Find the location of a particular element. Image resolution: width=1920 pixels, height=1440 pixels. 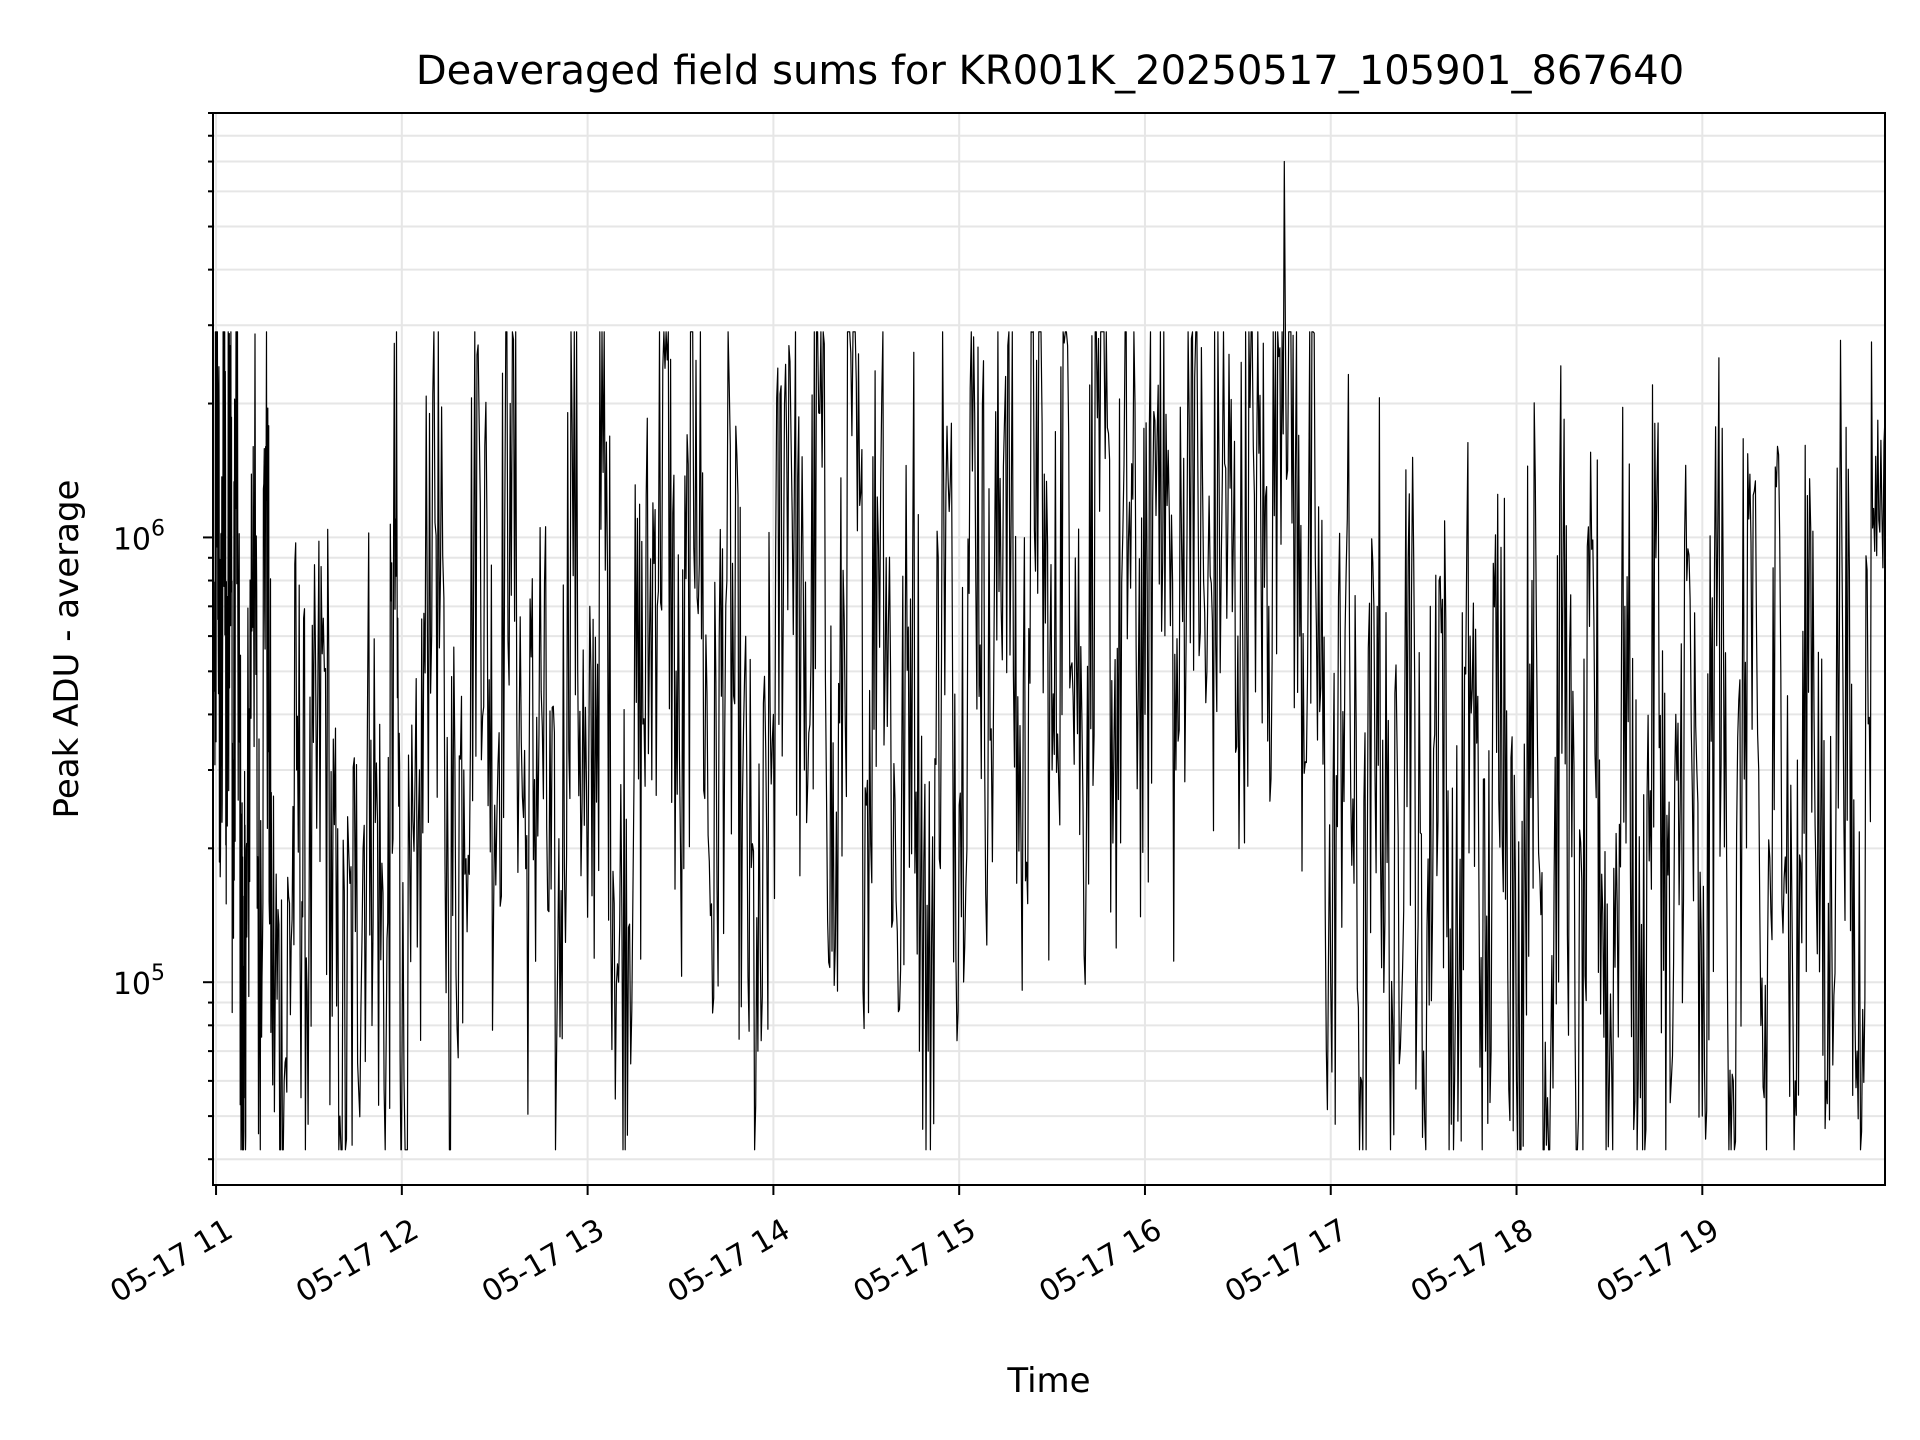

x-tick-label: 05-17 12 is located at coordinates (357, 1261).